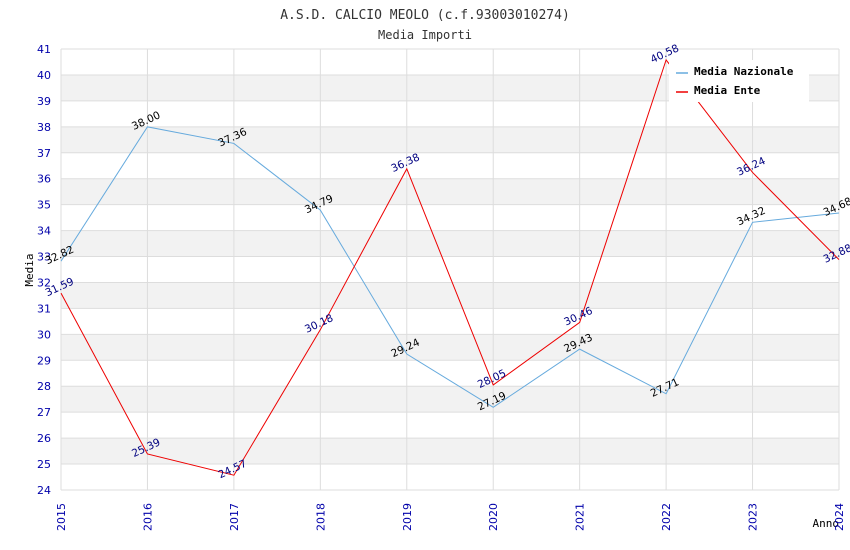 The height and width of the screenshot is (550, 850). I want to click on y-tick-41: 41, so click(44, 49).